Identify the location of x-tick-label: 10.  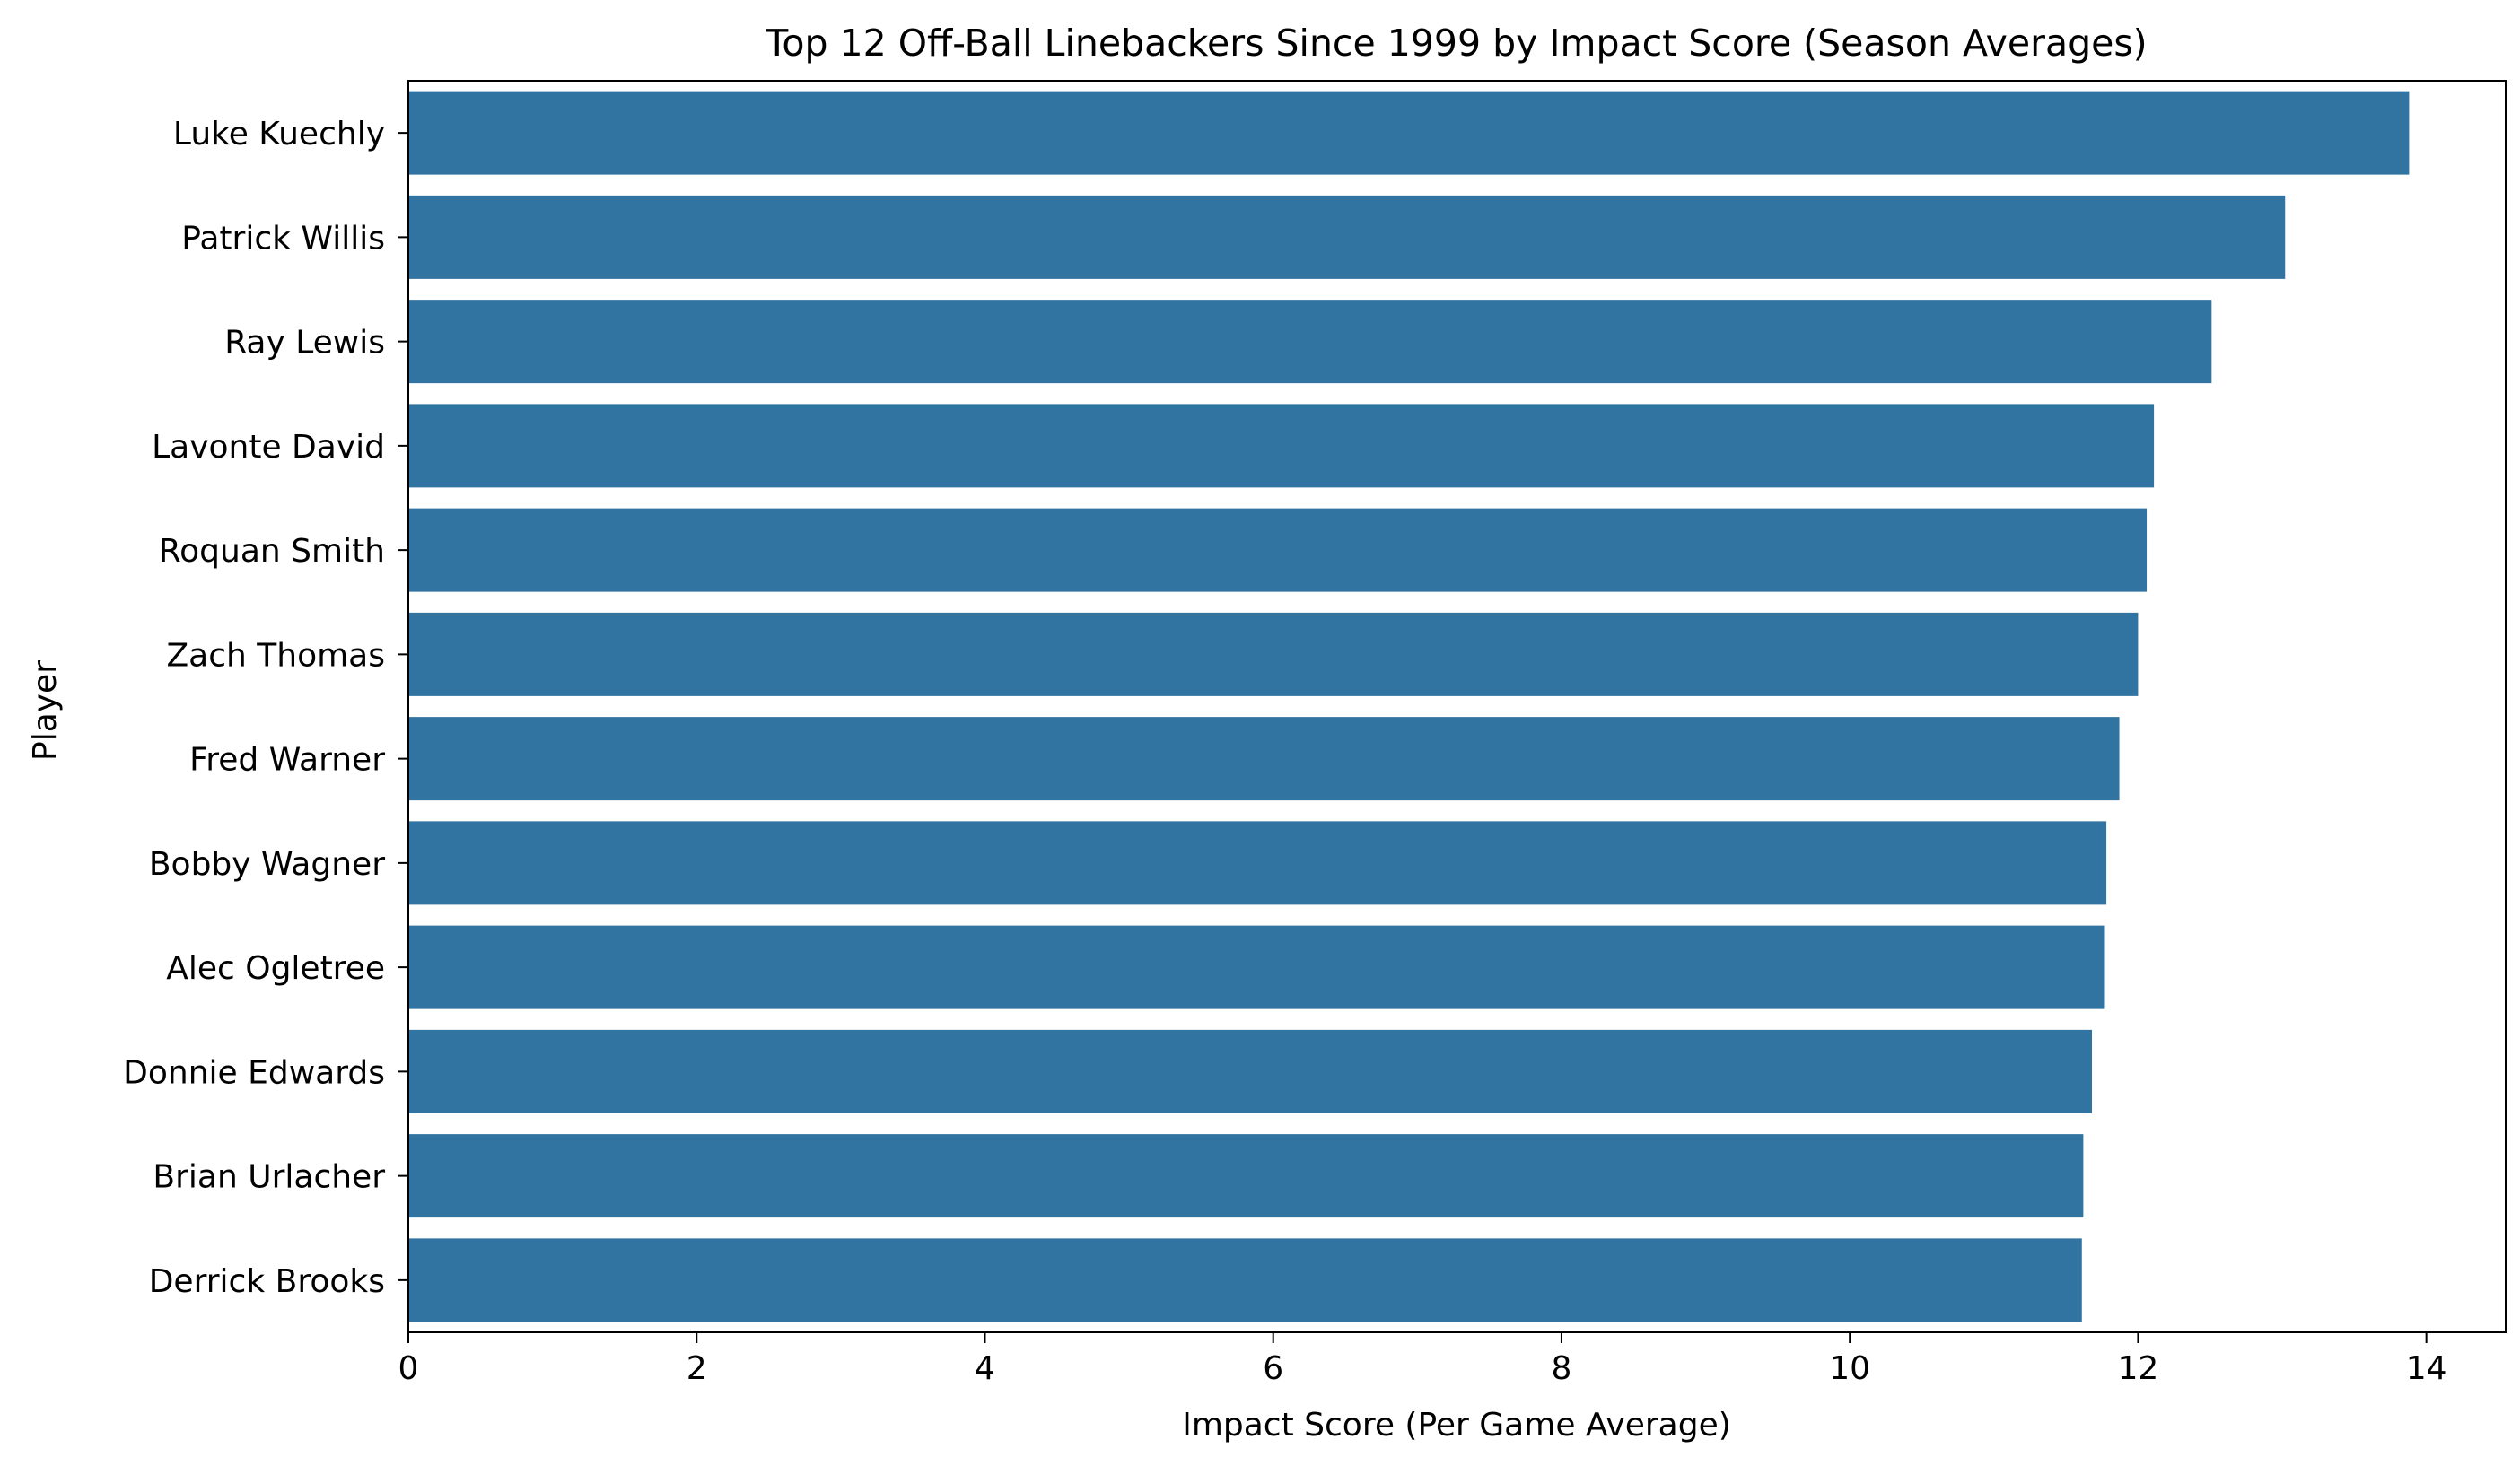
(1849, 1368).